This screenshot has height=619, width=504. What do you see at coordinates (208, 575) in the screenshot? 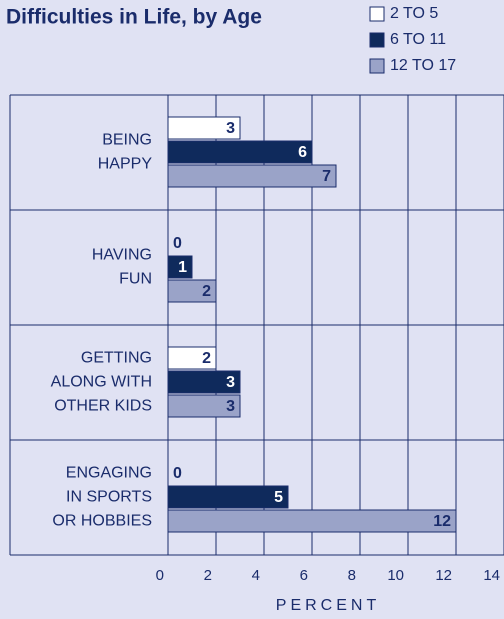
I see `x-tick-label: 2` at bounding box center [208, 575].